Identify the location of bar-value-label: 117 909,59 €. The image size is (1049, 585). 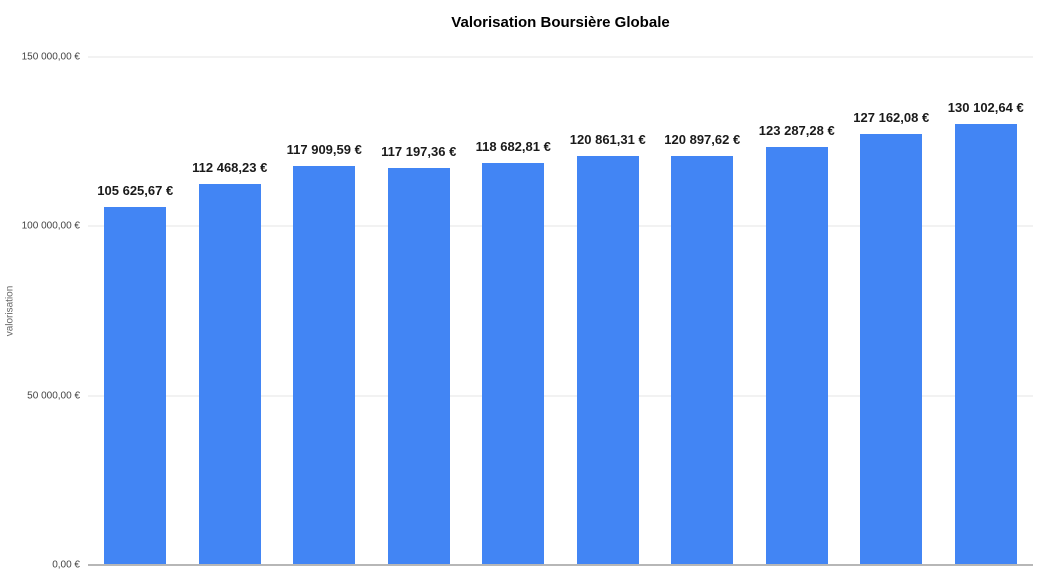
(324, 149).